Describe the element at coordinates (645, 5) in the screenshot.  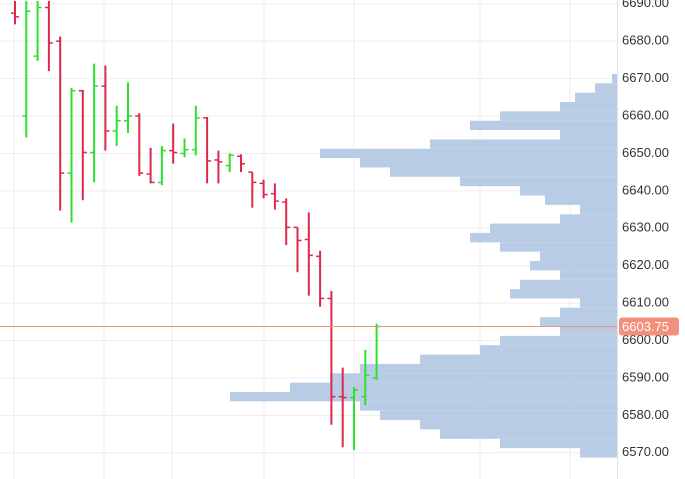
I see `y-tick-label: 6690.00` at that location.